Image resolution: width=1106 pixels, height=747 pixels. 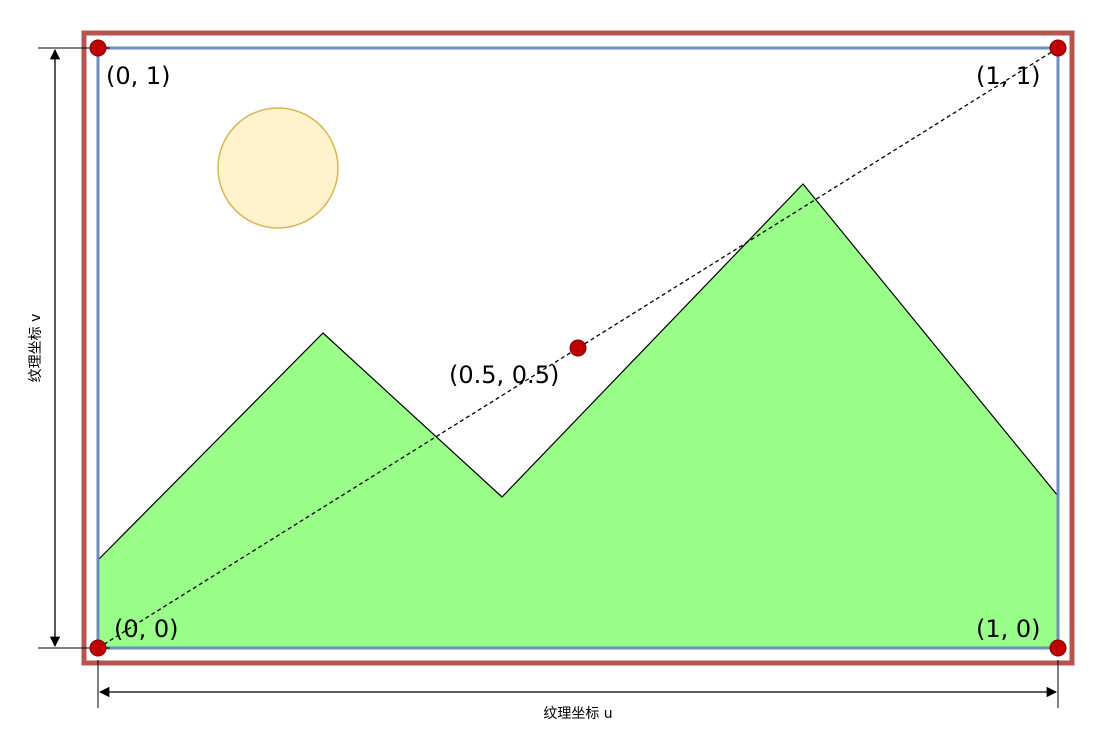 I want to click on point-0.5-0.5, so click(x=578, y=348).